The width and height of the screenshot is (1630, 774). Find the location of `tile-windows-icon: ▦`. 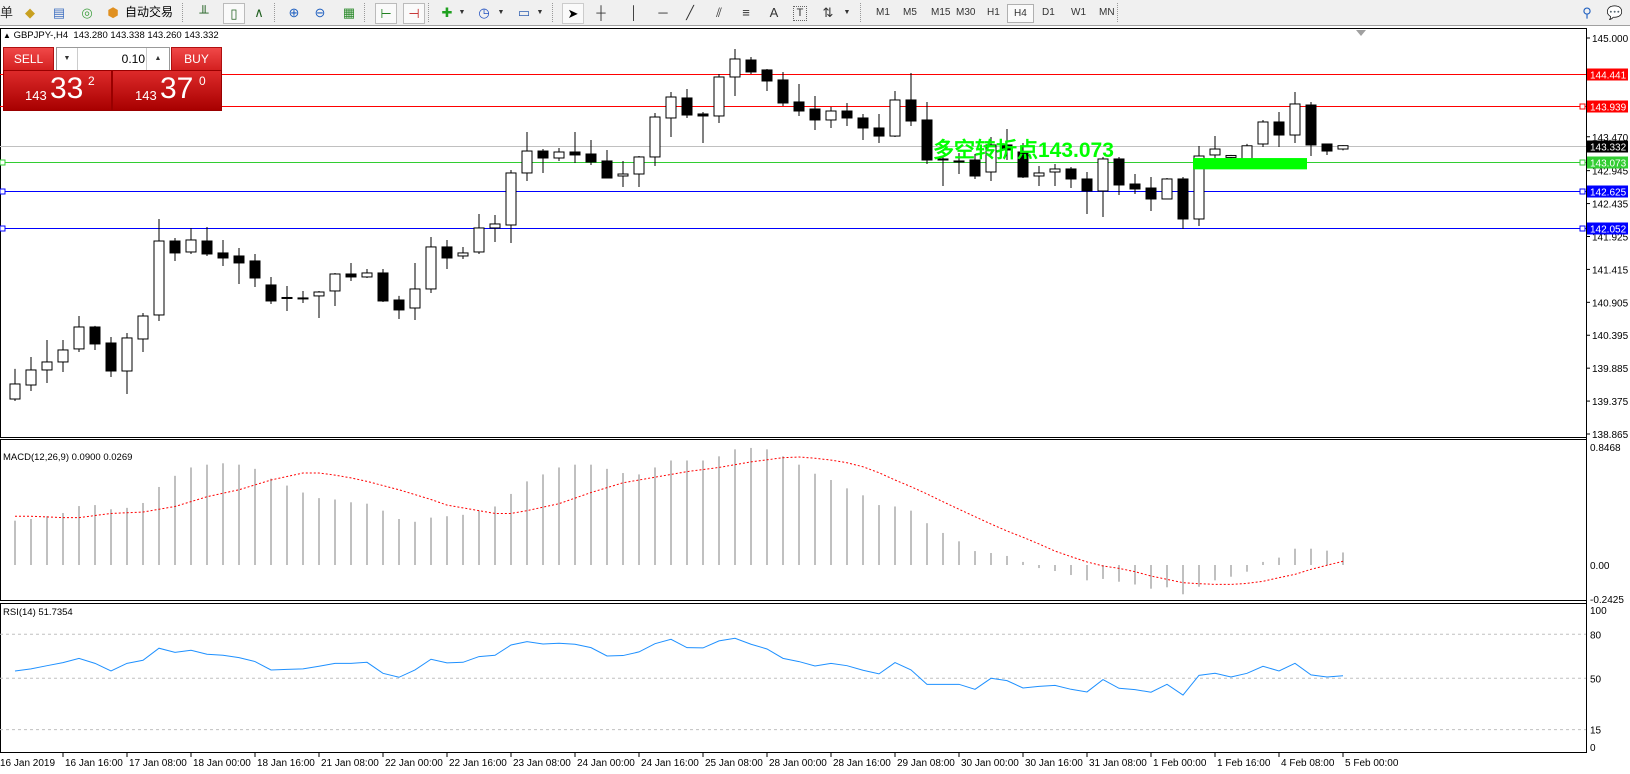

tile-windows-icon: ▦ is located at coordinates (349, 12).